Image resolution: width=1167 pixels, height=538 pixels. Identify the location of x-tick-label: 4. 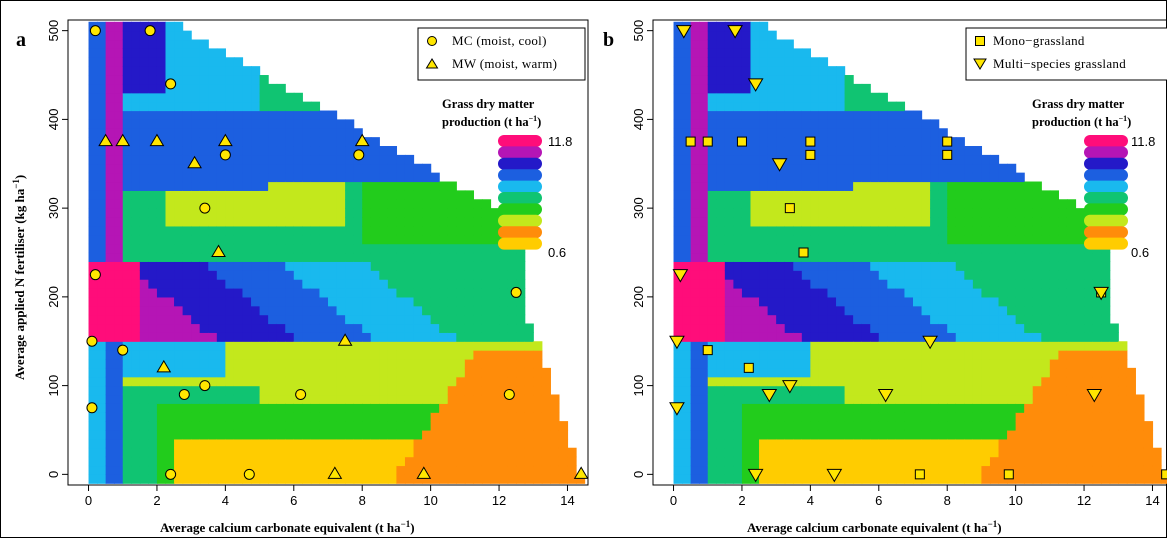
(225, 500).